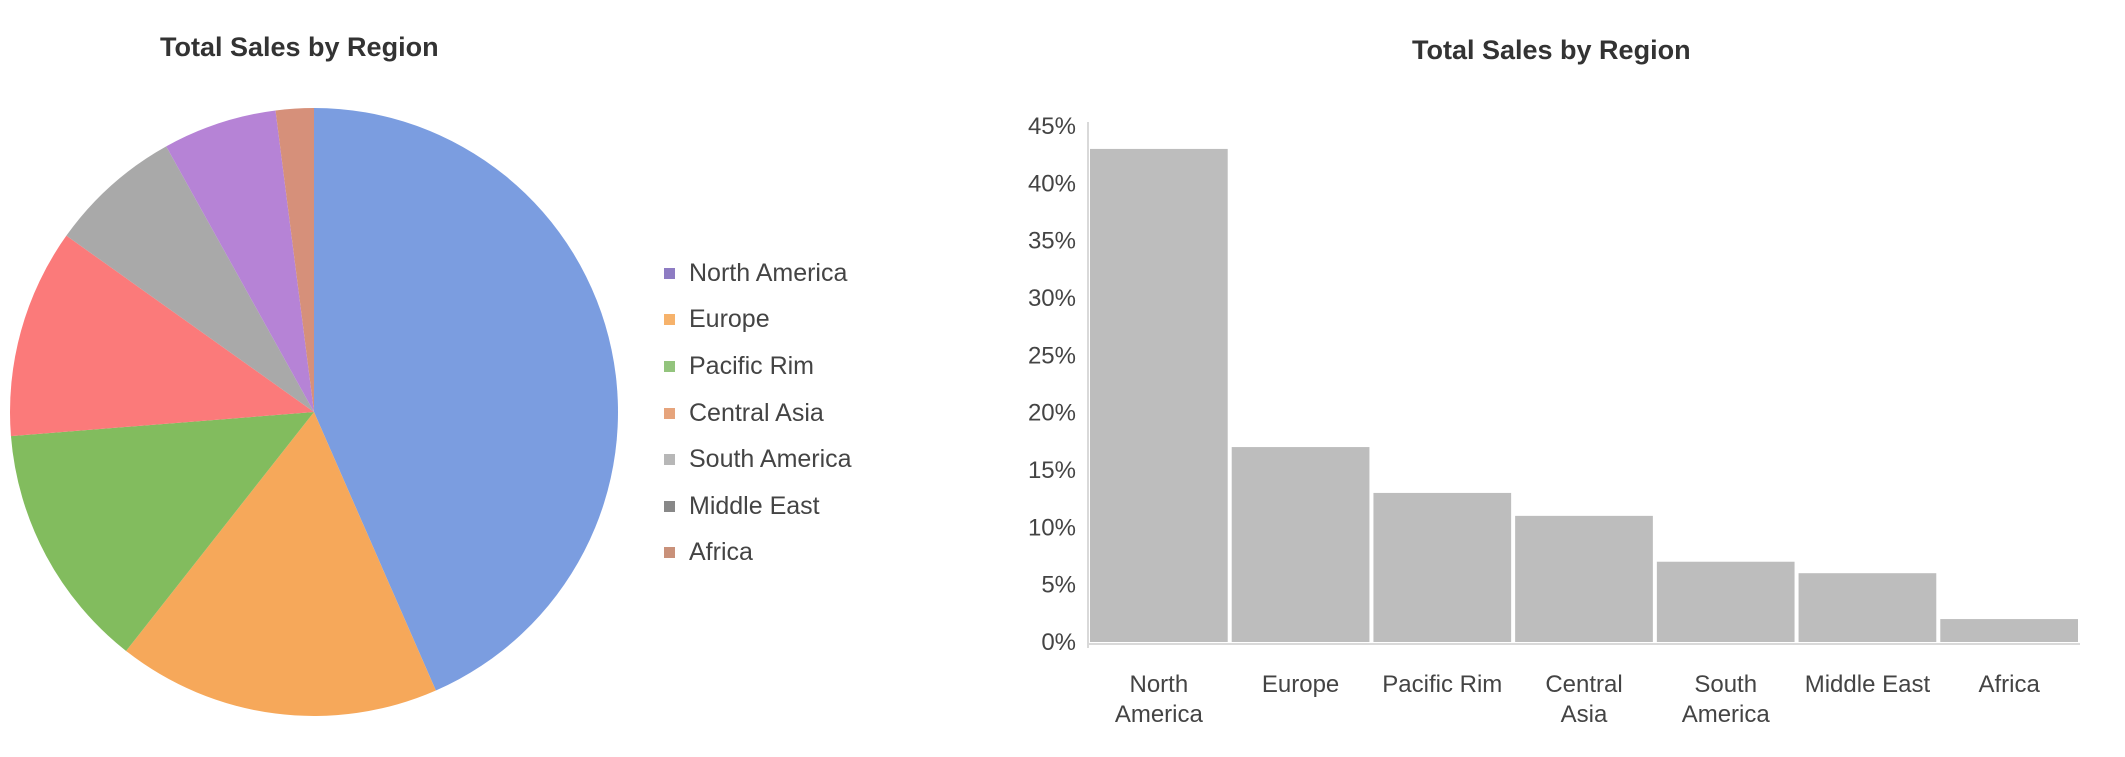 This screenshot has height=757, width=2125. I want to click on bar-south-america, so click(1725, 601).